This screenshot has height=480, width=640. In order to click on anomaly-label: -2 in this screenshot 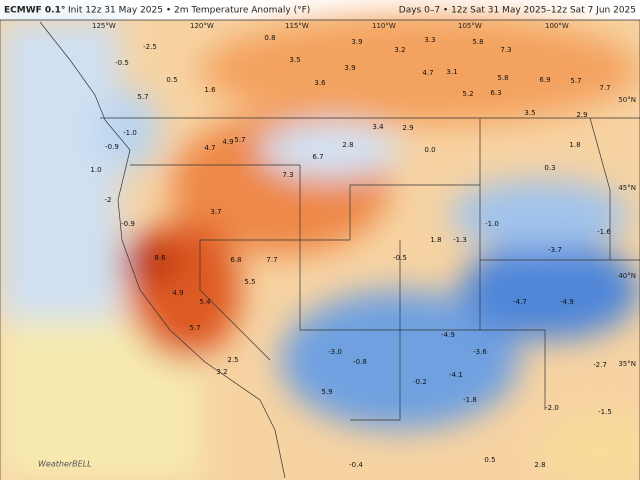, I will do `click(108, 200)`.